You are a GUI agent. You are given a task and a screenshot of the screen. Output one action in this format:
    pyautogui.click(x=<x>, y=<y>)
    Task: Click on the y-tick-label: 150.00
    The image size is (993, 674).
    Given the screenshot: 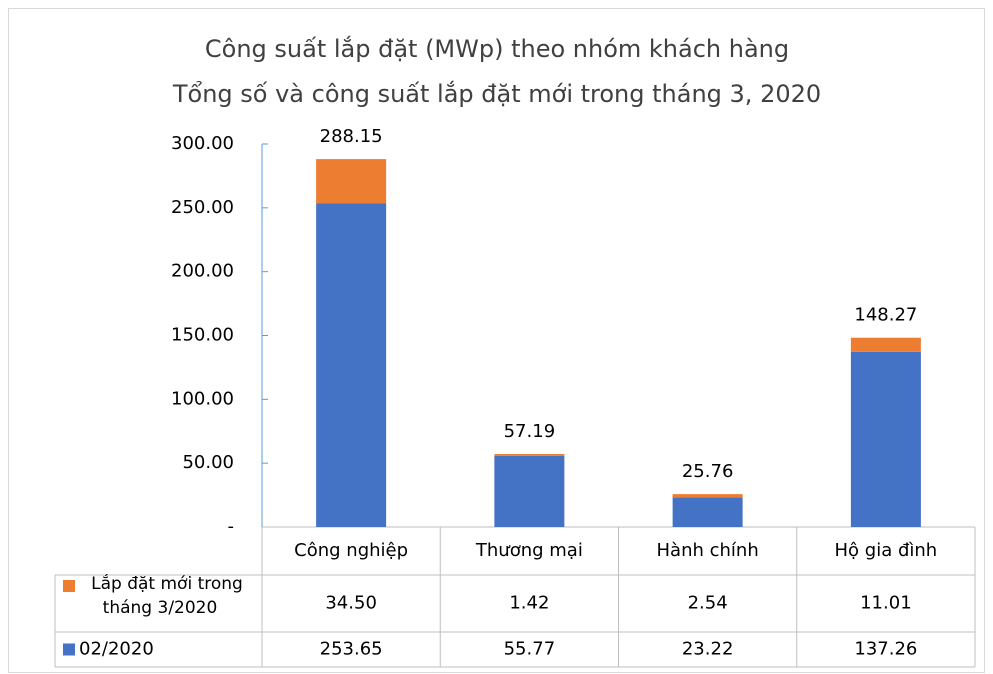 What is the action you would take?
    pyautogui.click(x=202, y=335)
    